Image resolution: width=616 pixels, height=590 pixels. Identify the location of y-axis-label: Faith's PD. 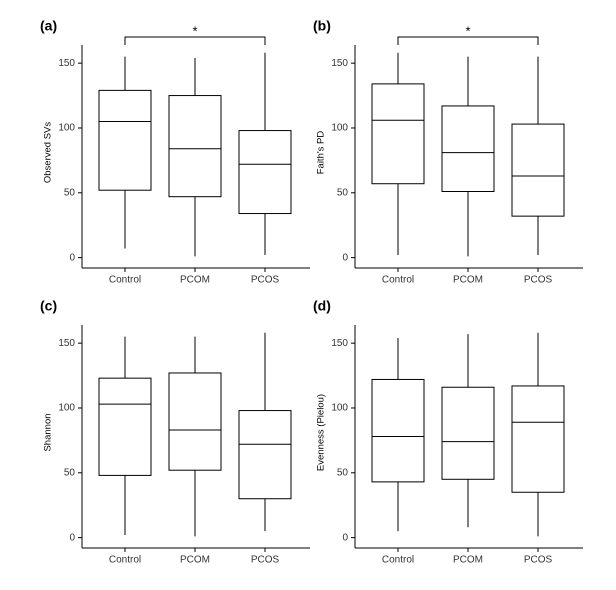
(321, 153).